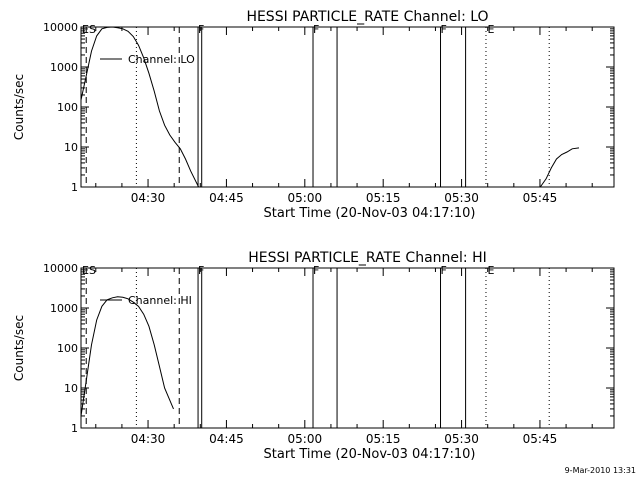 The image size is (640, 480). What do you see at coordinates (367, 17) in the screenshot?
I see `chart-title: HESSI PARTICLE_RATE Channel: LO` at bounding box center [367, 17].